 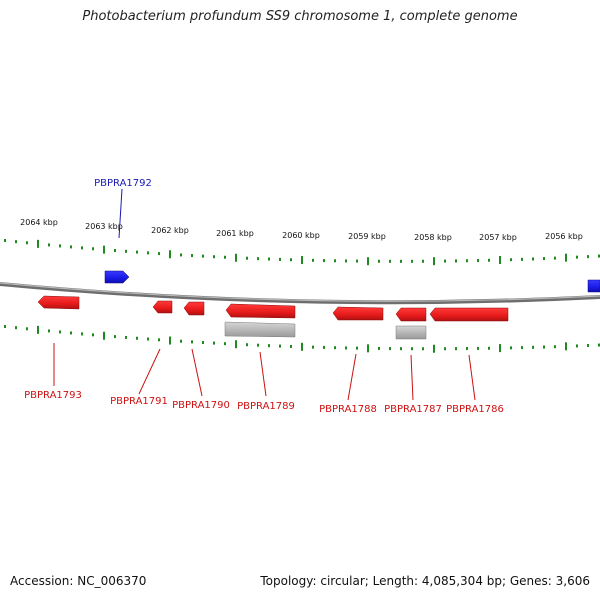 What do you see at coordinates (162, 307) in the screenshot?
I see `gene-arrow-pbpra1791` at bounding box center [162, 307].